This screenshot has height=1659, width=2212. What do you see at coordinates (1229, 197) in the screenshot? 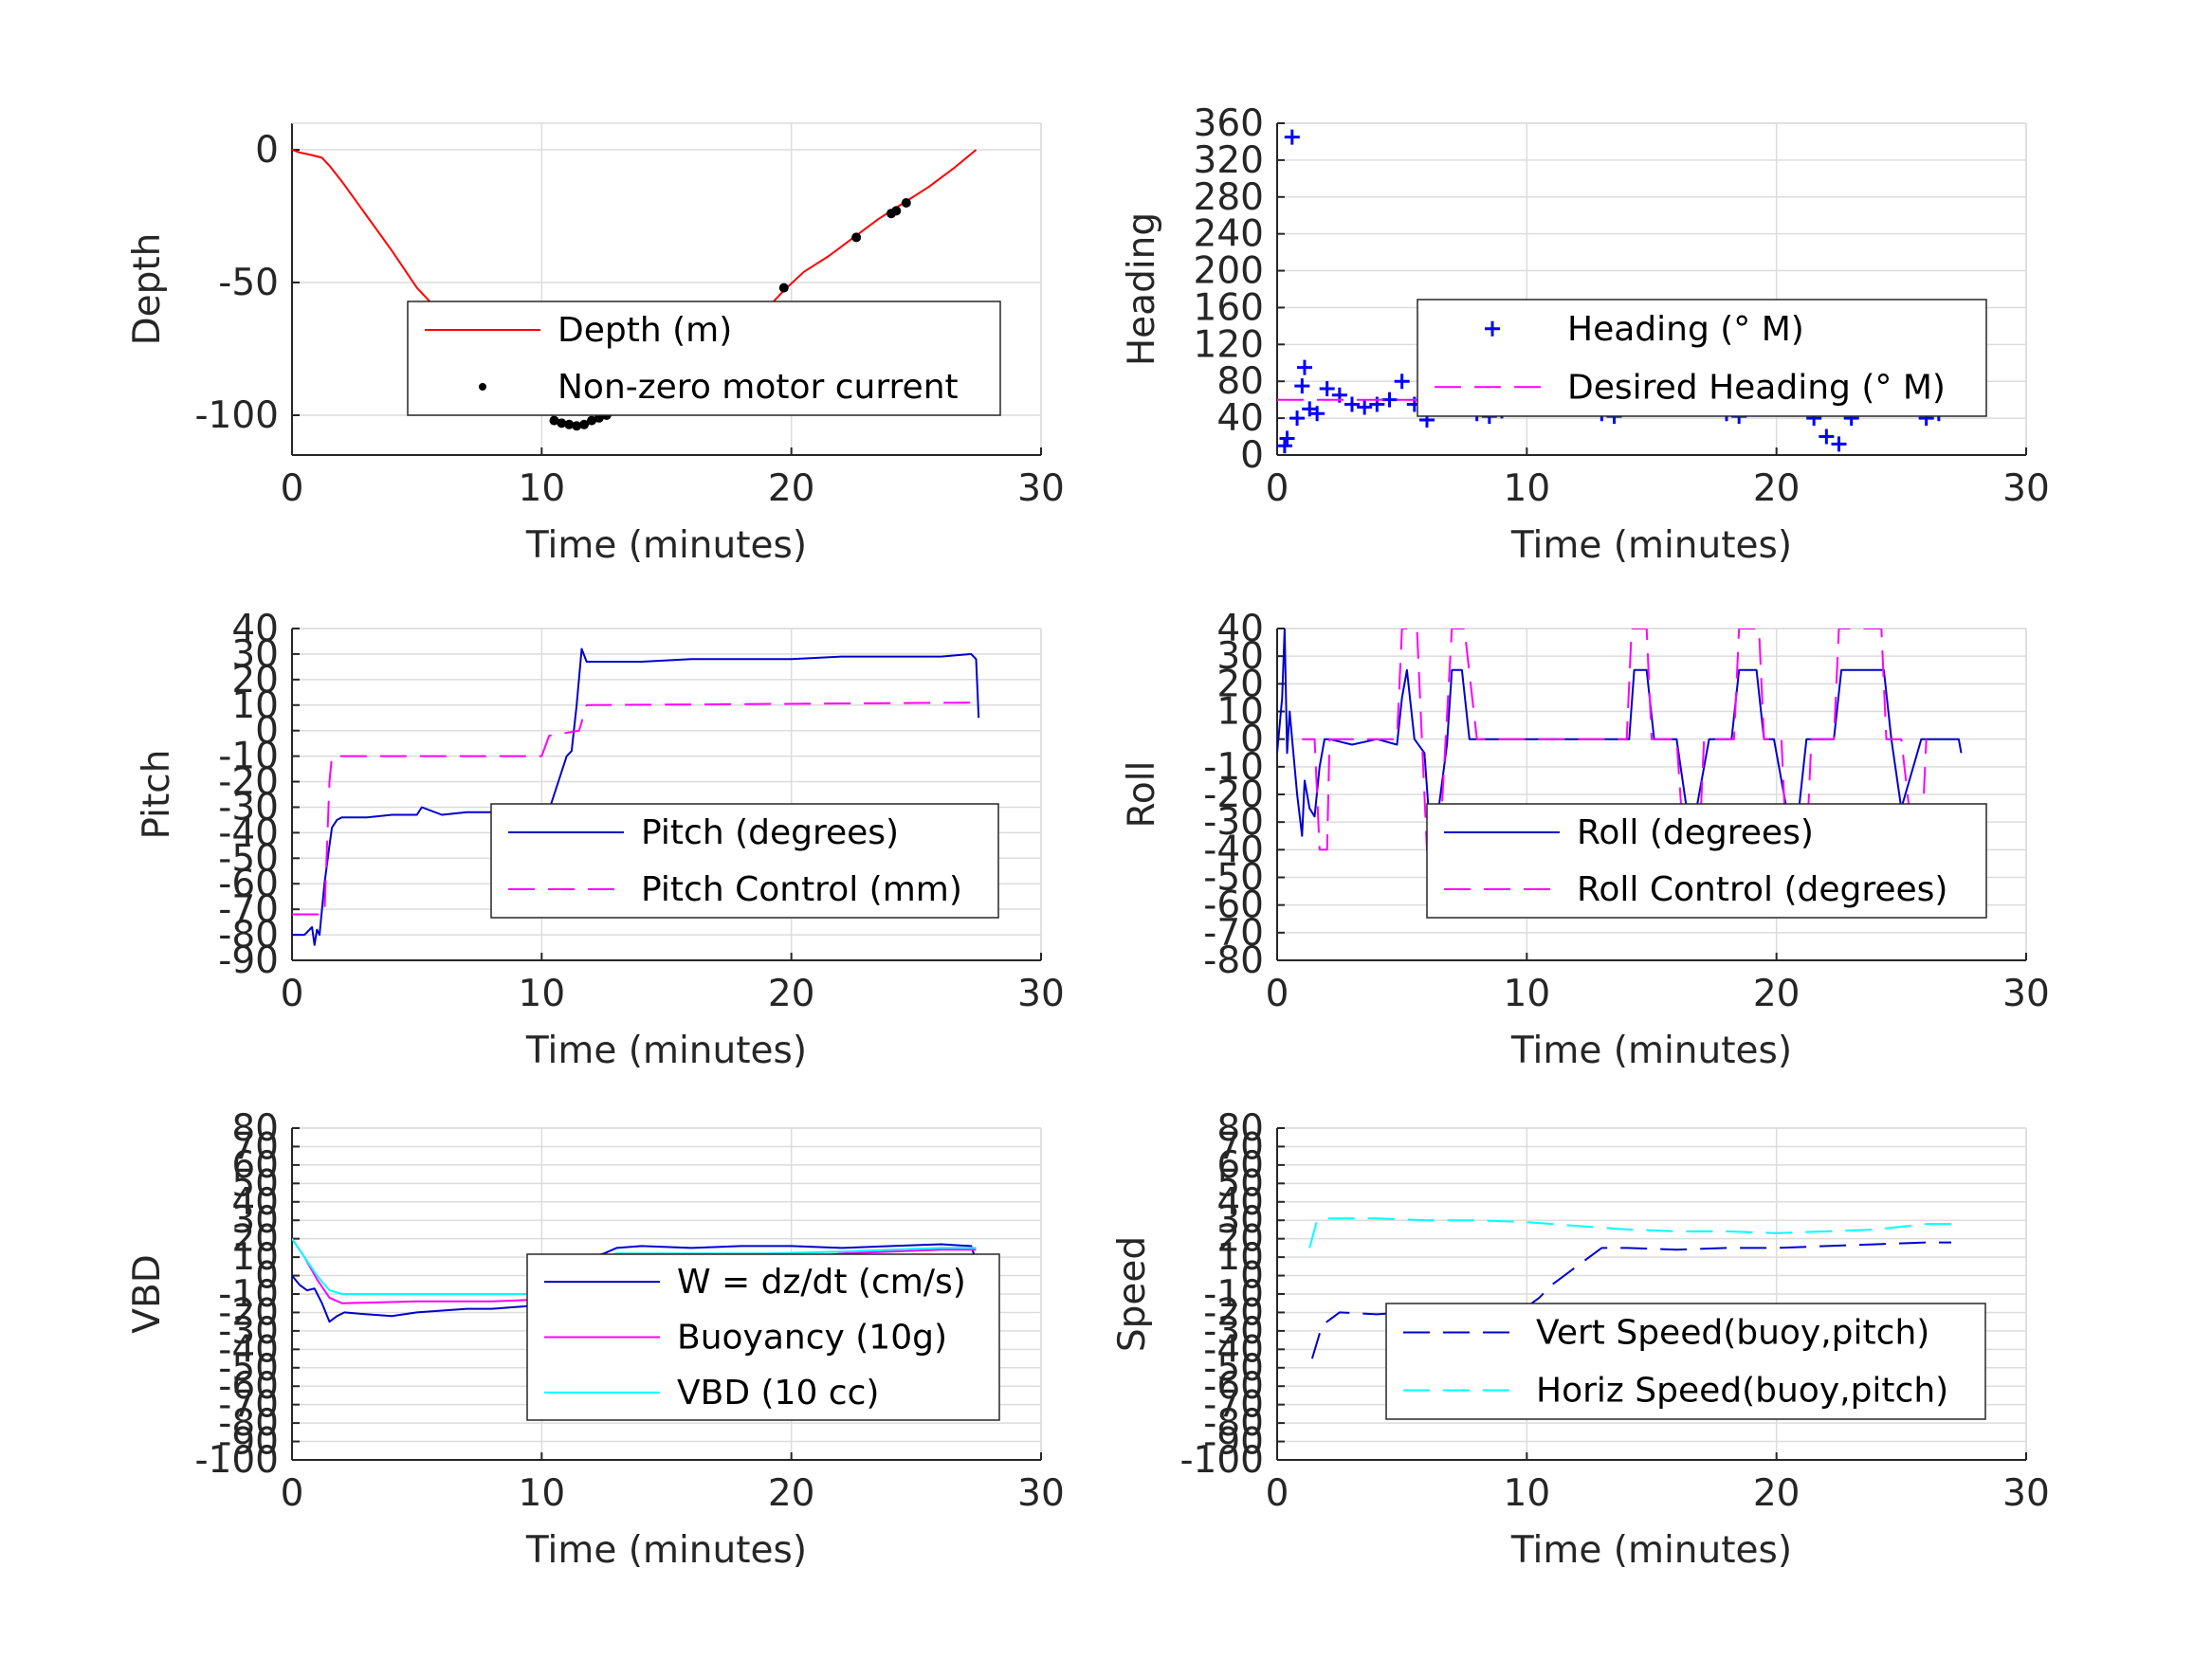
I see `y-tick-label: 280` at bounding box center [1229, 197].